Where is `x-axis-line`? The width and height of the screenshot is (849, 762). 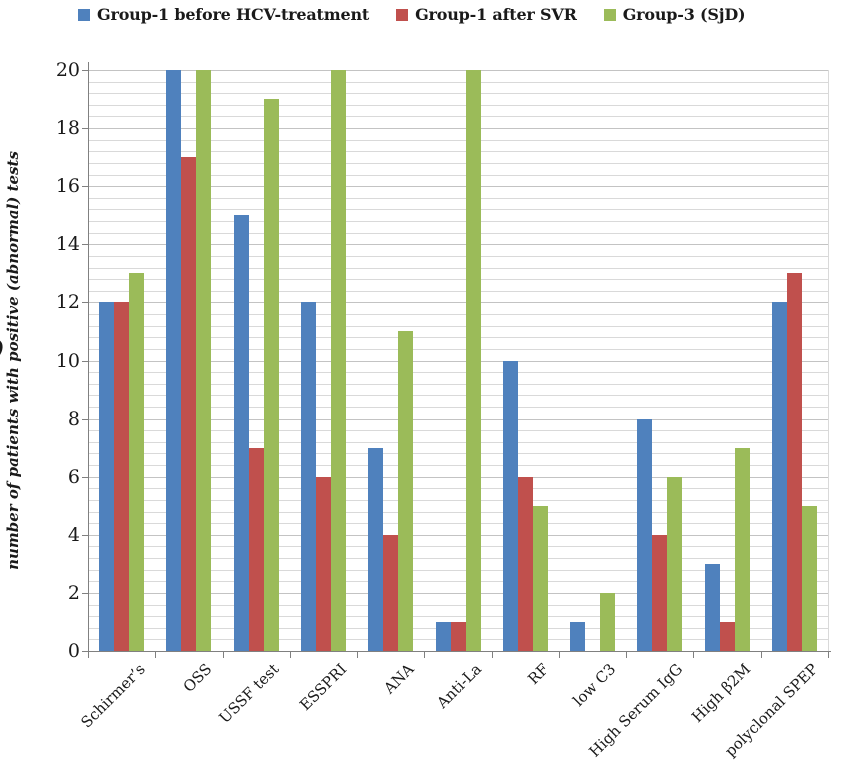
x-axis-line is located at coordinates (458, 651).